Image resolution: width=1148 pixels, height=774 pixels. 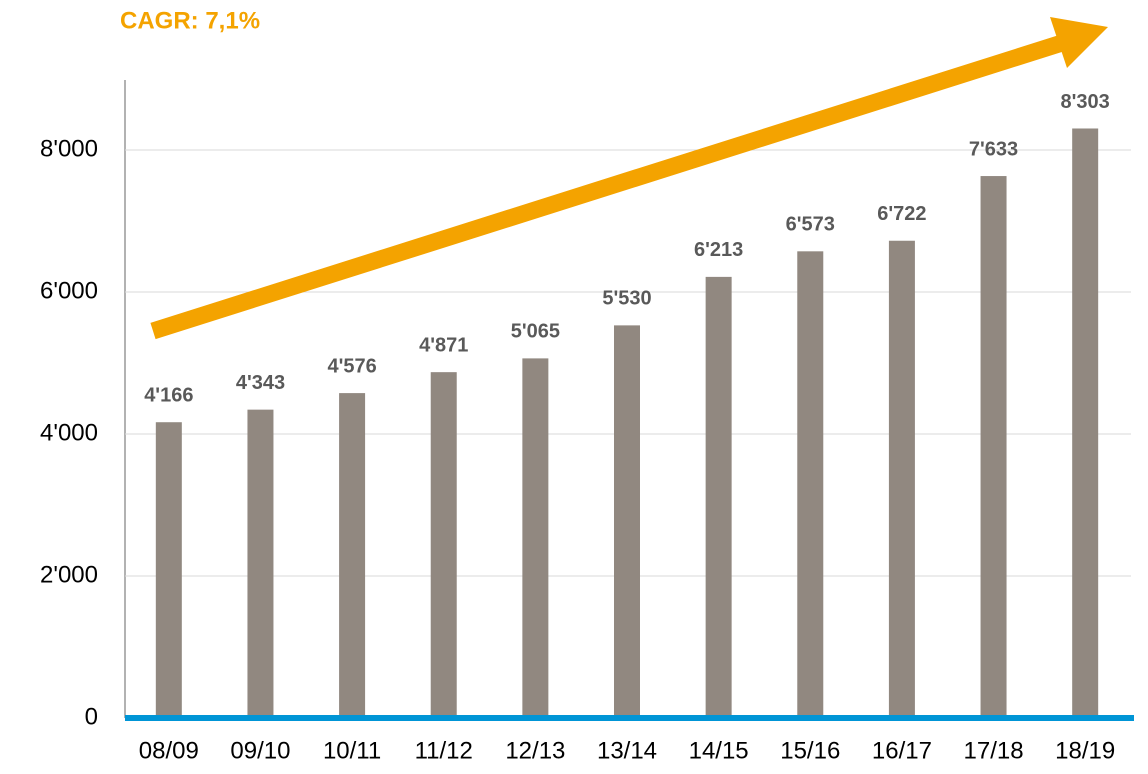 I want to click on value-label: 4'576, so click(x=351, y=366).